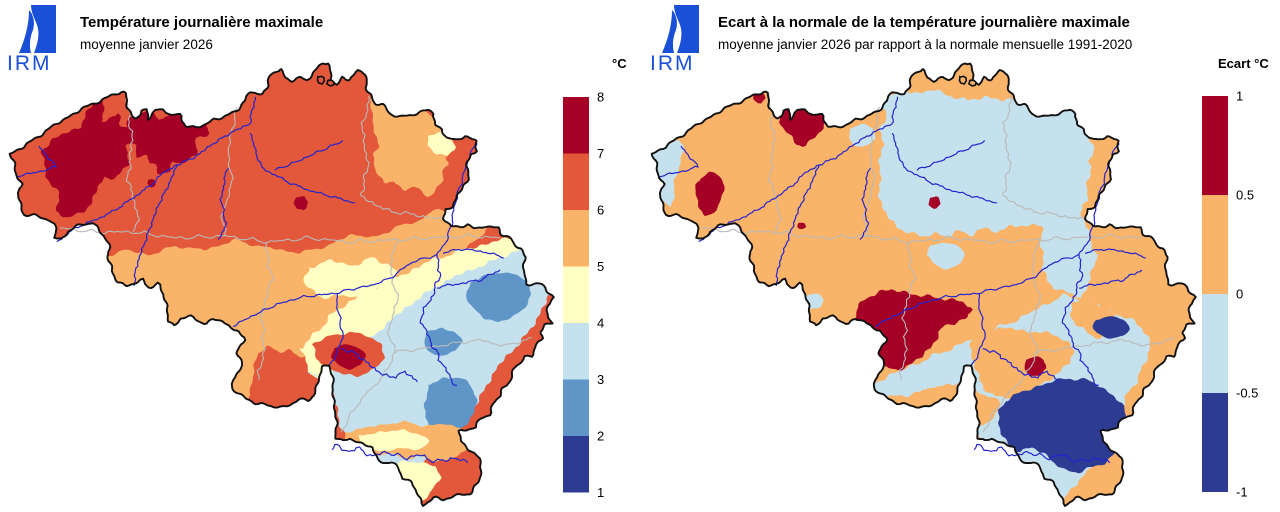 The image size is (1280, 512). What do you see at coordinates (1247, 393) in the screenshot?
I see `svg-text: -0.5` at bounding box center [1247, 393].